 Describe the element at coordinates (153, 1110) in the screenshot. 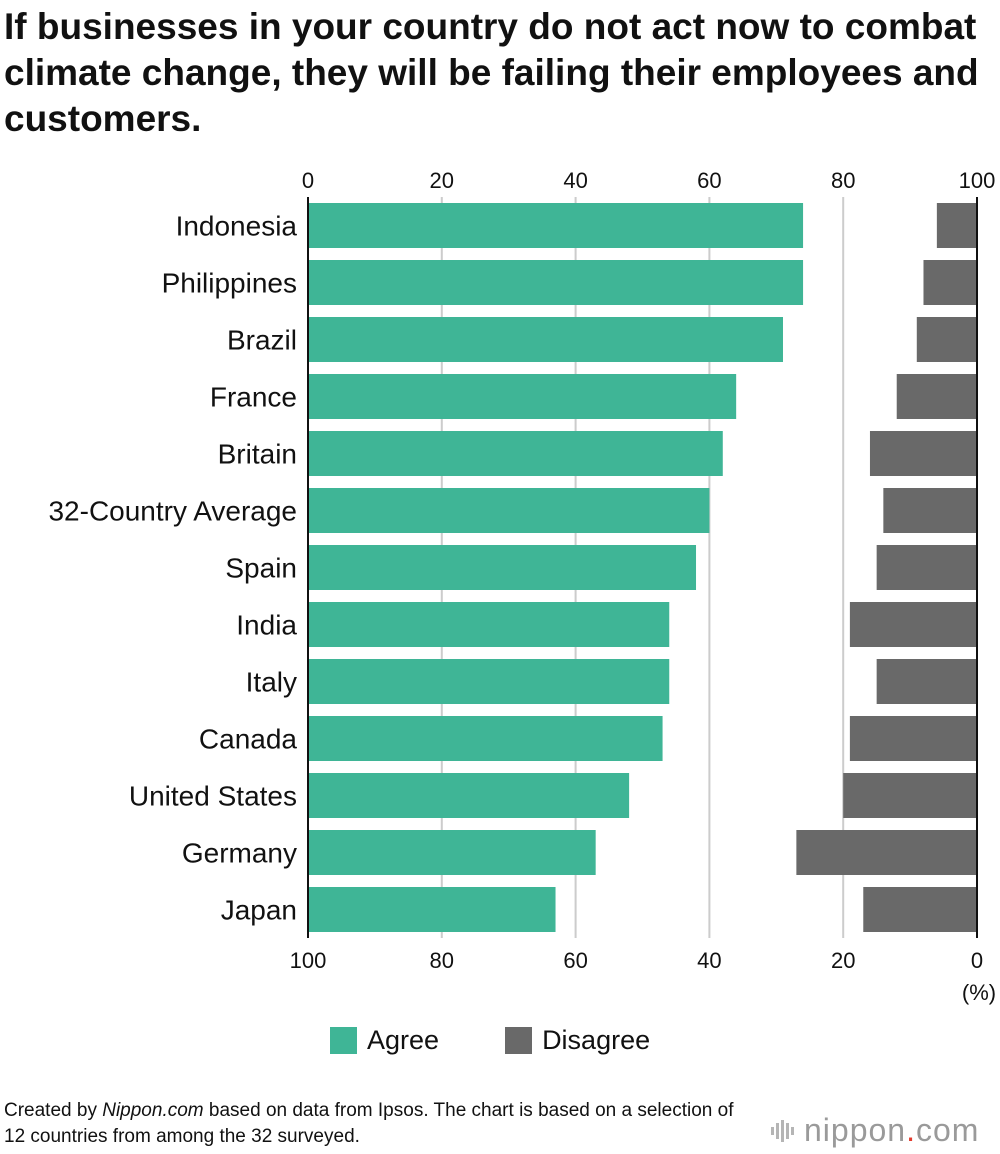

I see `footnote-source-site: Nippon.com` at that location.